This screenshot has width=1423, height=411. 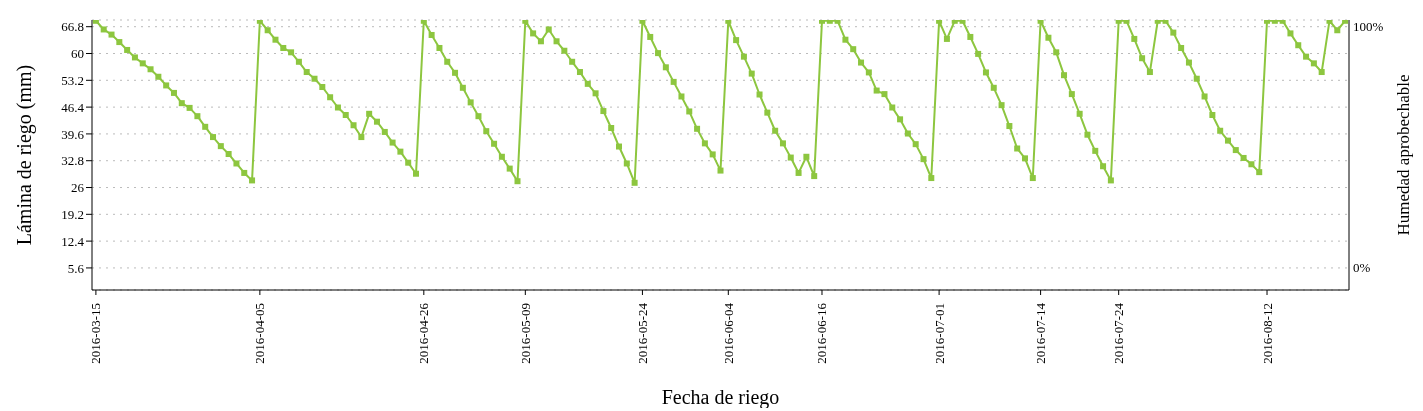 I want to click on y-tick-label: 12.4, so click(x=73, y=241).